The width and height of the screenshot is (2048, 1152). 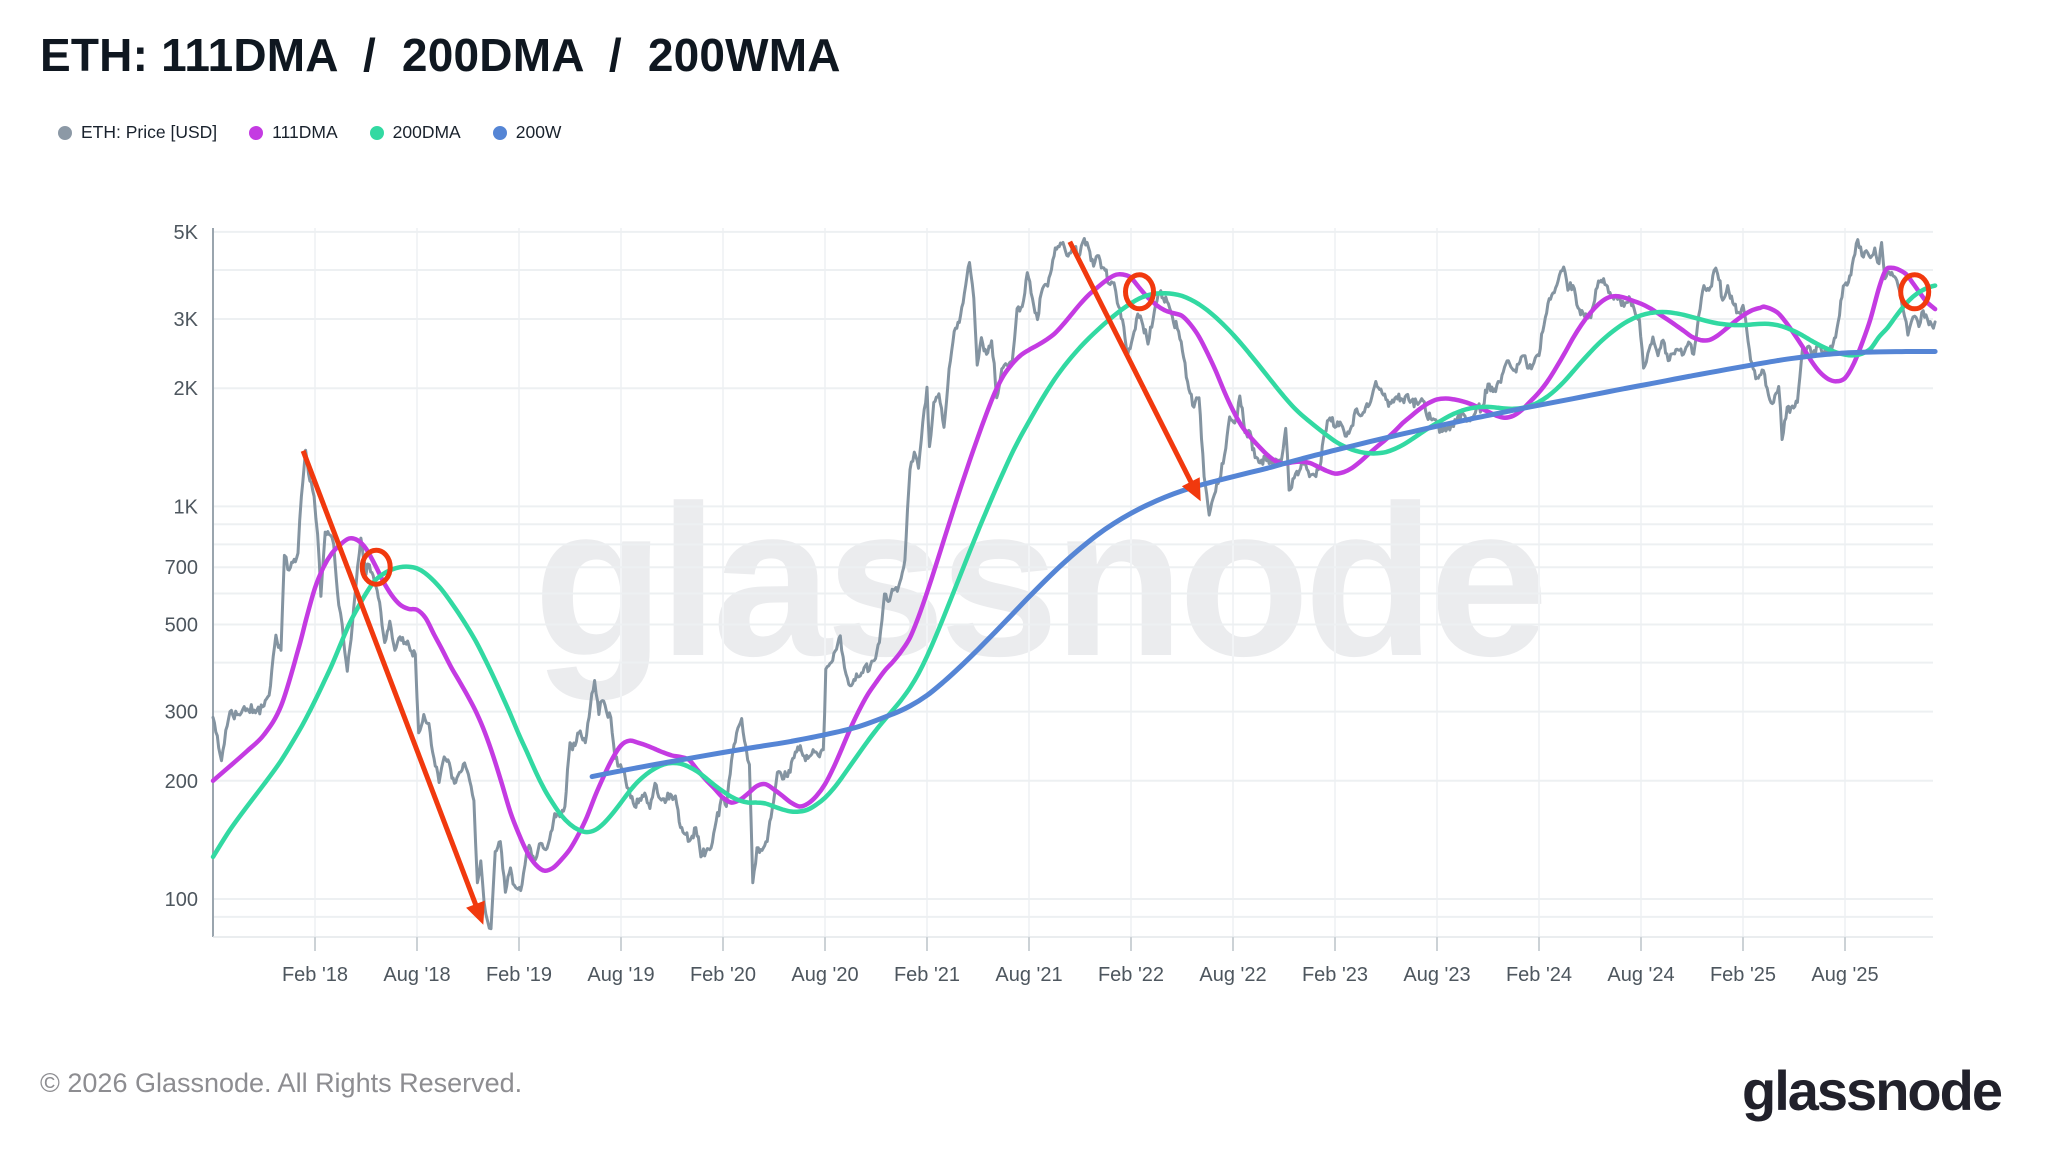 What do you see at coordinates (927, 975) in the screenshot?
I see `x-axis-label: Feb '21` at bounding box center [927, 975].